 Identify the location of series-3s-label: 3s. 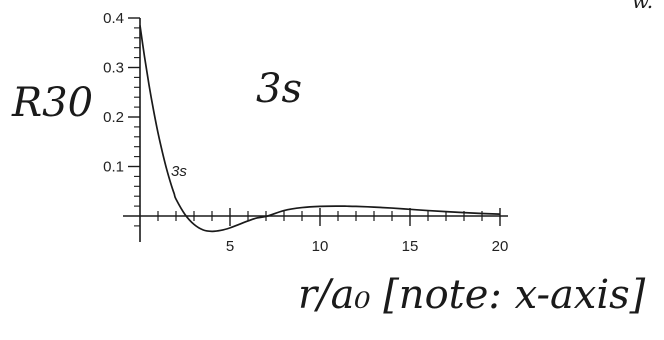
(179, 171).